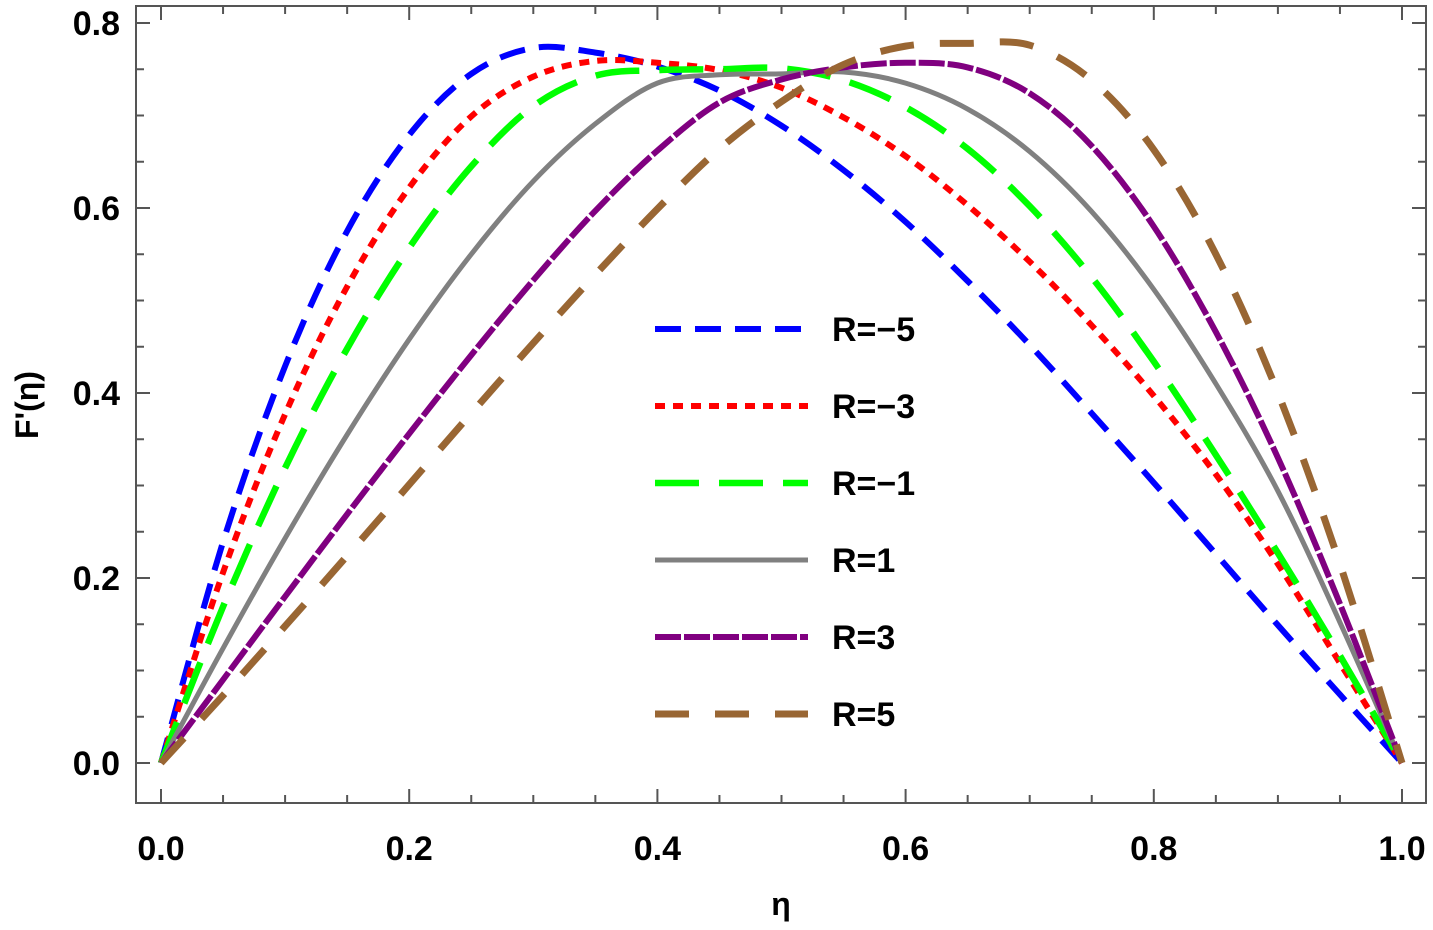 The height and width of the screenshot is (930, 1433). What do you see at coordinates (873, 407) in the screenshot?
I see `legend-label: R=−3` at bounding box center [873, 407].